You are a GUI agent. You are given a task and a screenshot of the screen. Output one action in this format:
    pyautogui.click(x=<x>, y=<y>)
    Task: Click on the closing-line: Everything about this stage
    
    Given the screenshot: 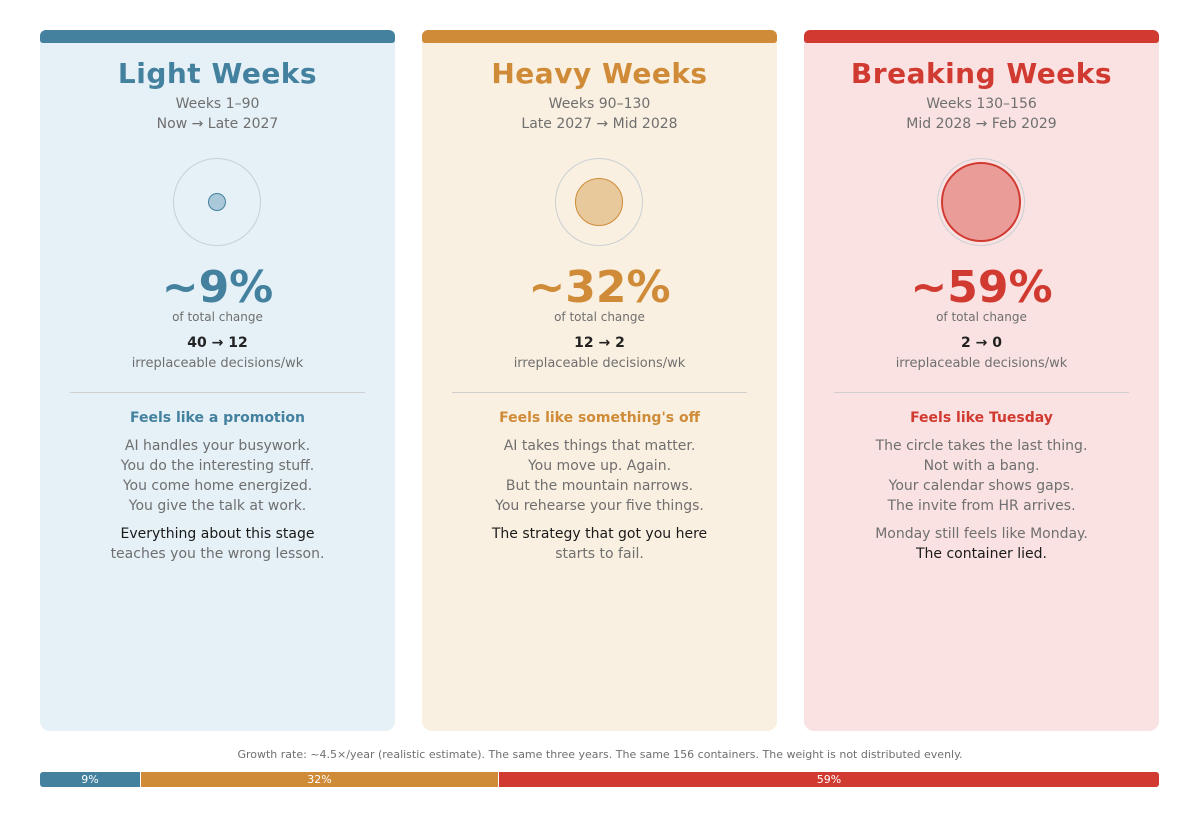 What is the action you would take?
    pyautogui.click(x=217, y=534)
    